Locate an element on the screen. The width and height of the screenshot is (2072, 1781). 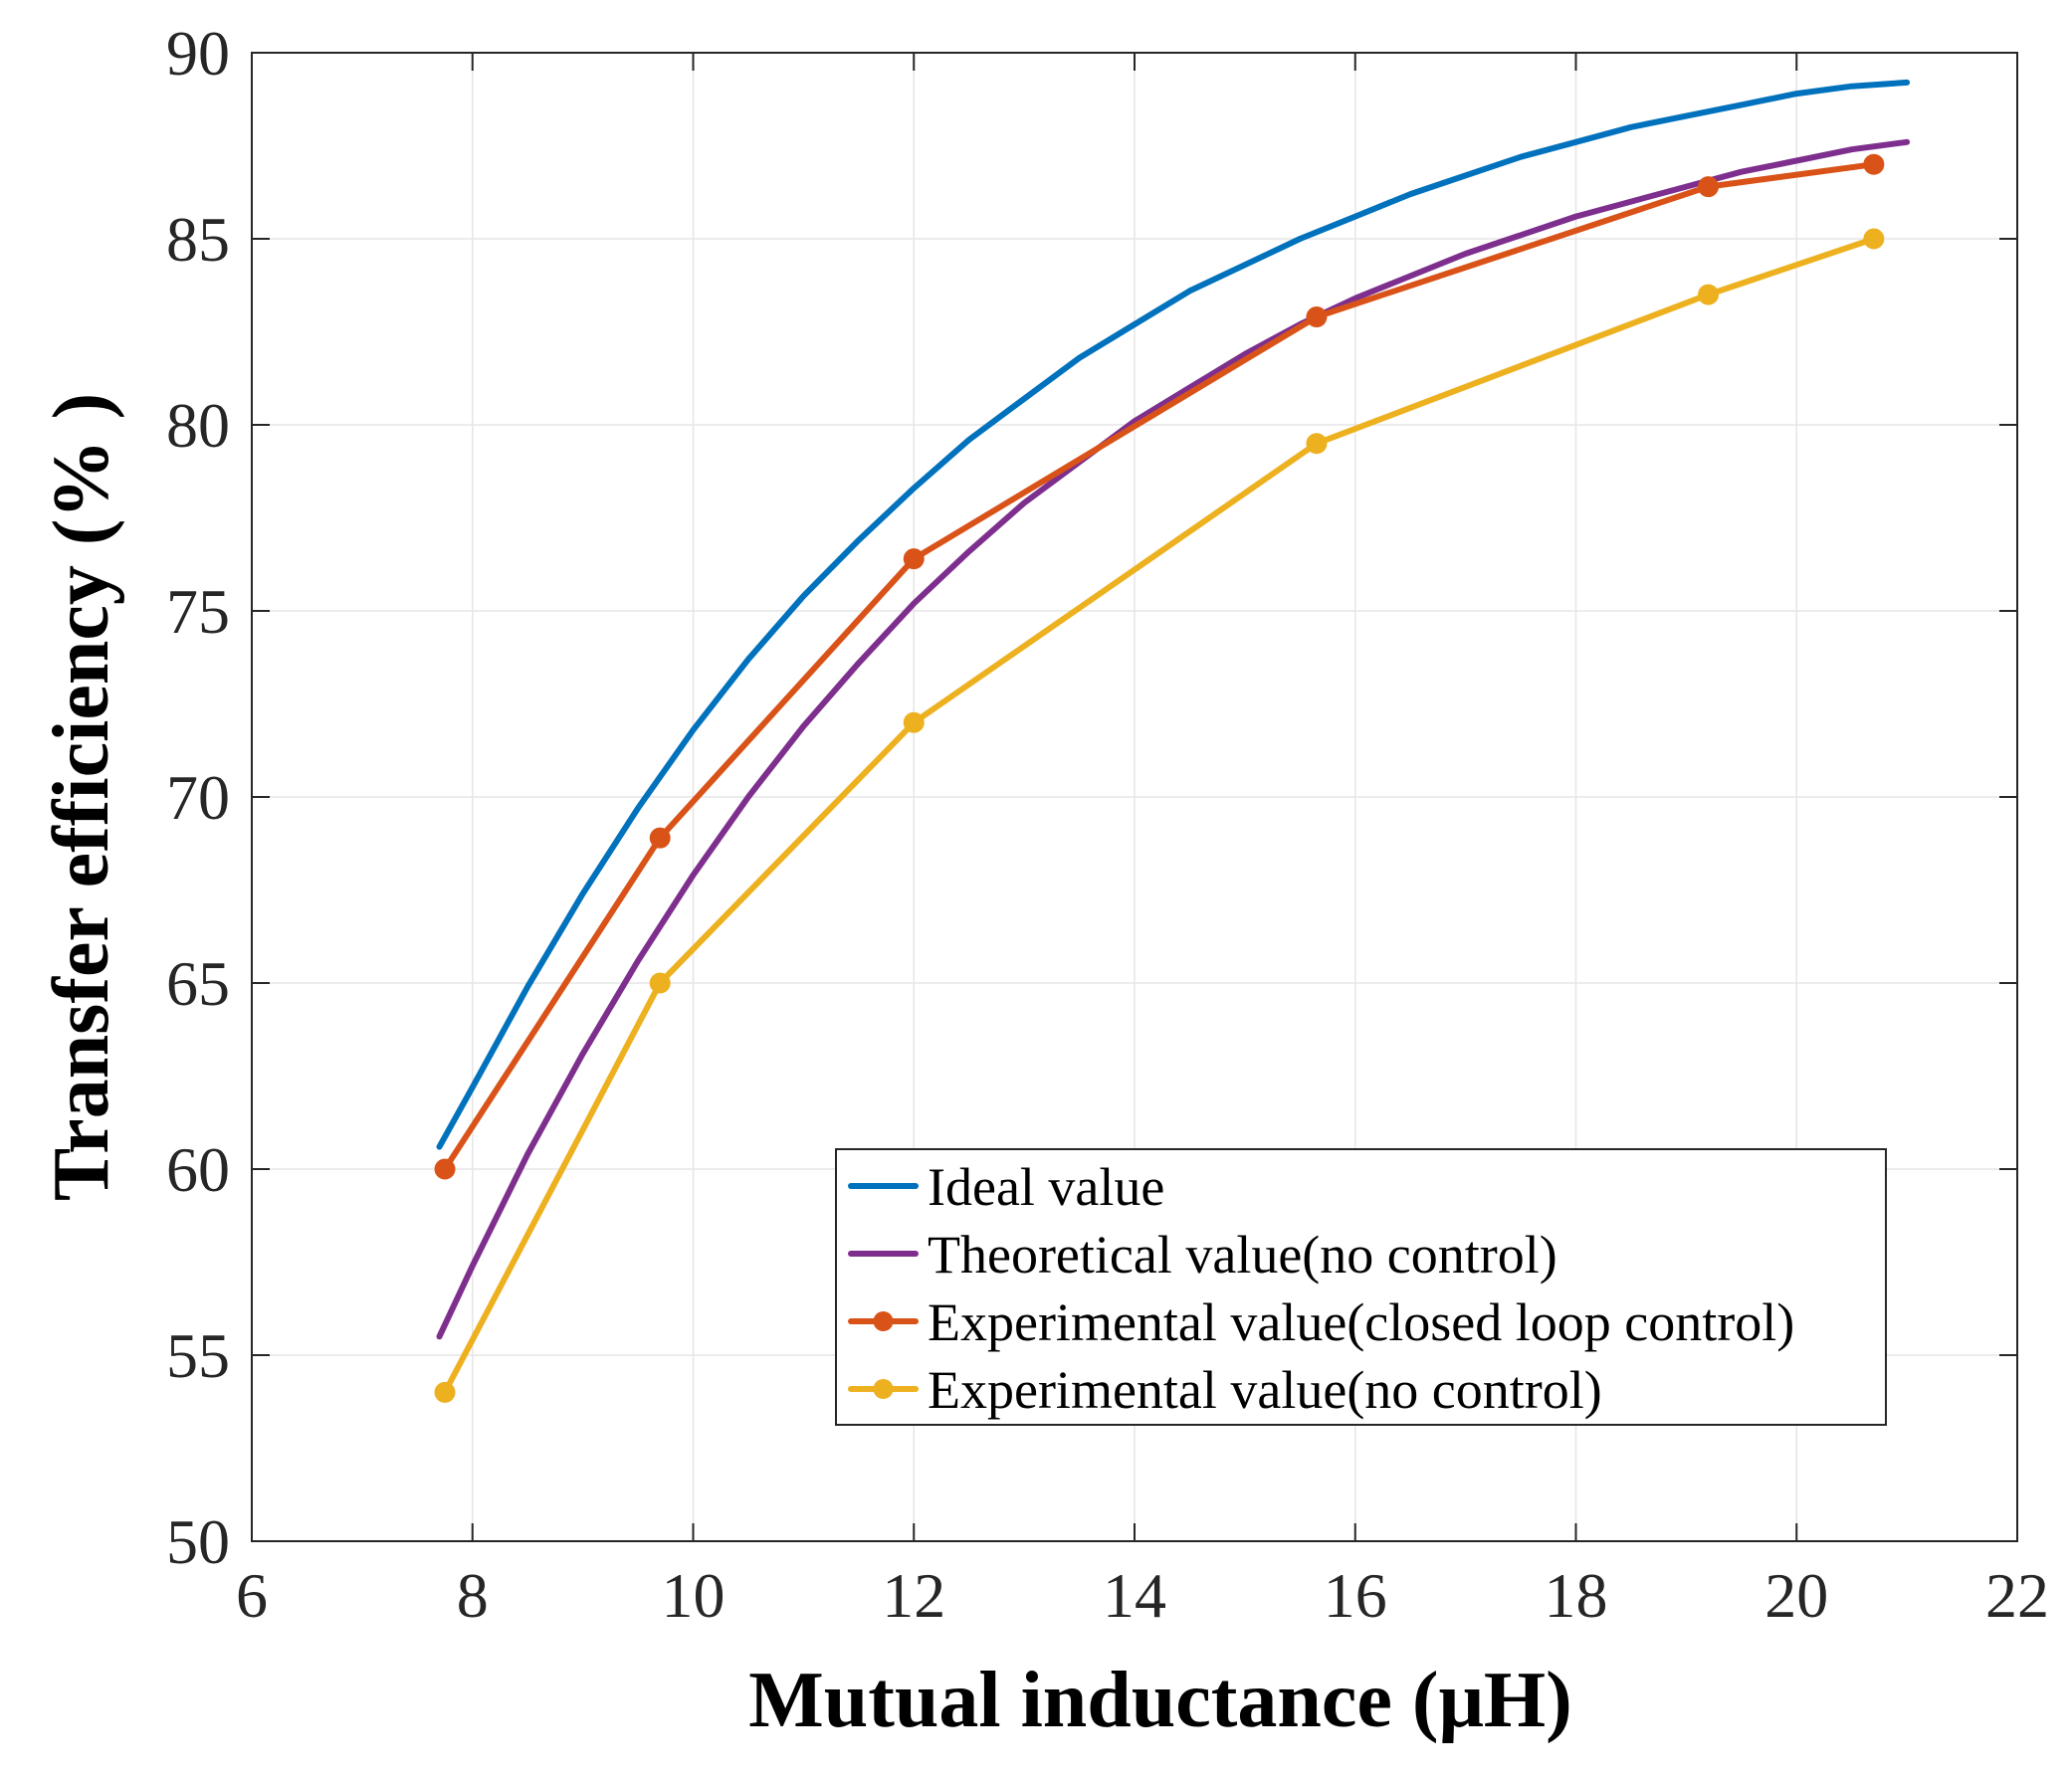
y-tick-label: 70 is located at coordinates (198, 797).